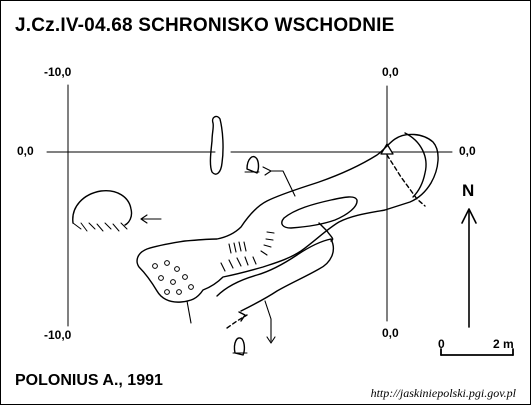 The height and width of the screenshot is (405, 531). Describe the element at coordinates (239, 346) in the screenshot. I see `bottom-niche` at that location.